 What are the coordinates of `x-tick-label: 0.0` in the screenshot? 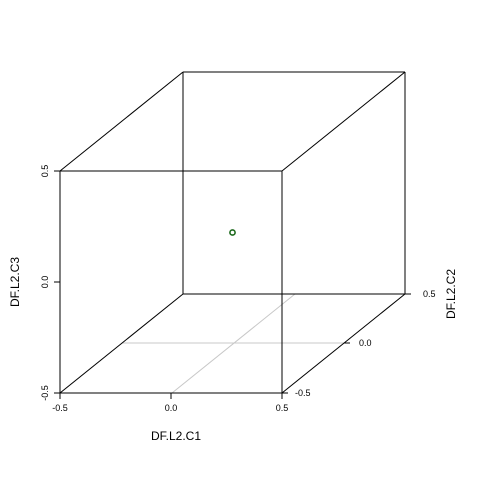 It's located at (171, 408).